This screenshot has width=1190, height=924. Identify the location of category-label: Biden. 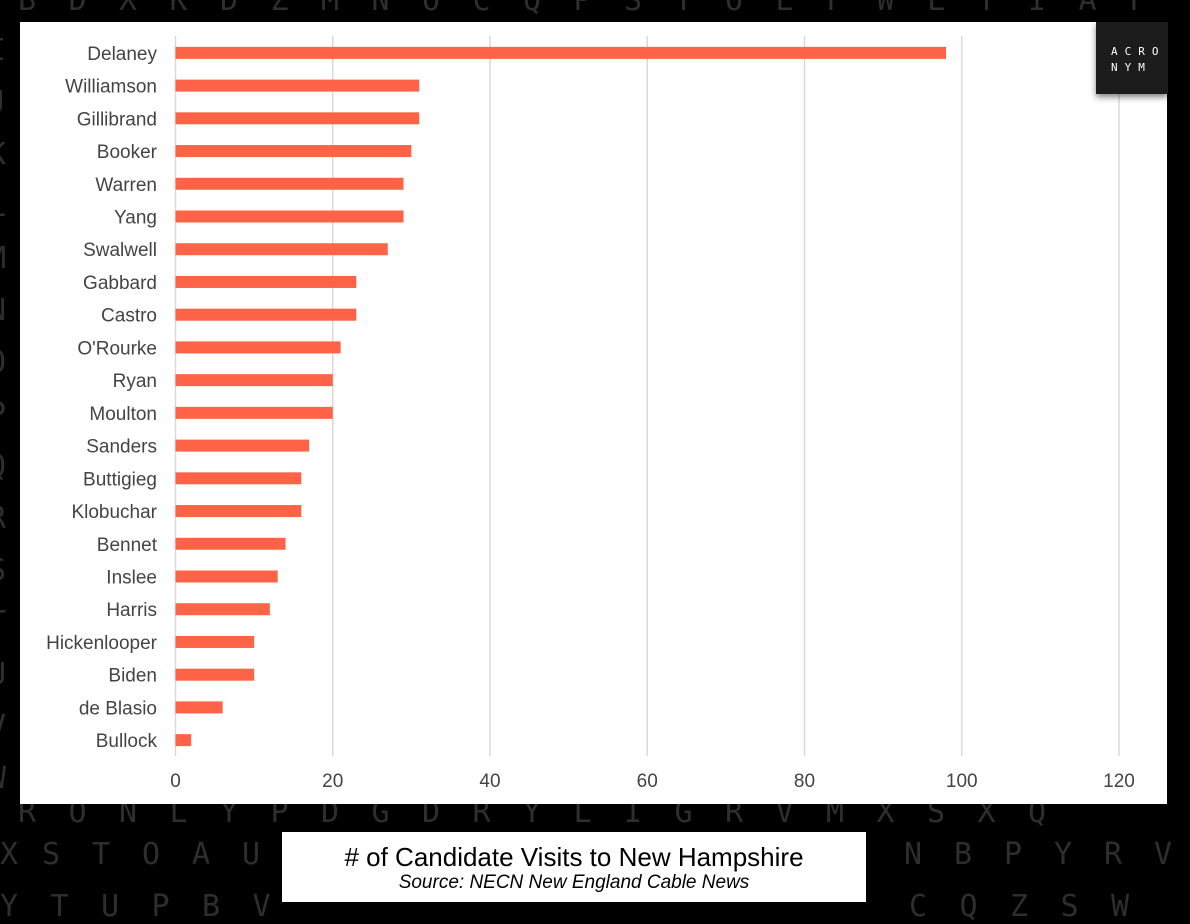
(132, 676).